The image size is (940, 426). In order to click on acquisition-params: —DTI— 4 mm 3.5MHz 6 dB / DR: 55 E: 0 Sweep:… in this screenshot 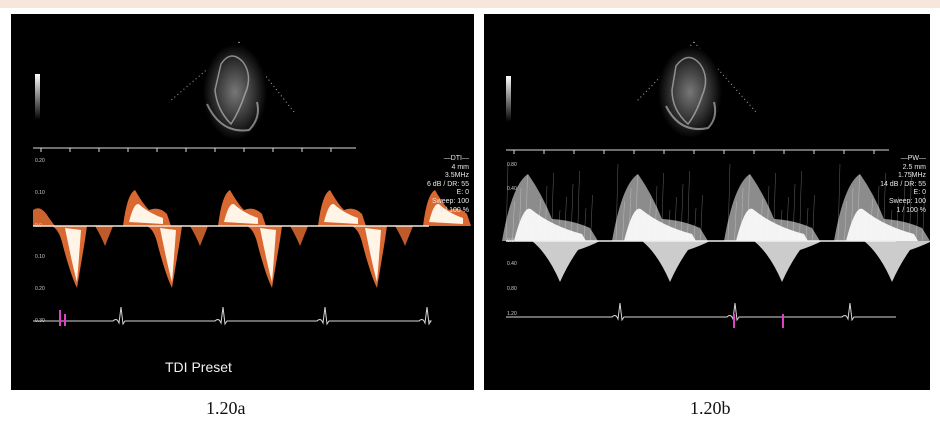, I will do `click(447, 184)`.